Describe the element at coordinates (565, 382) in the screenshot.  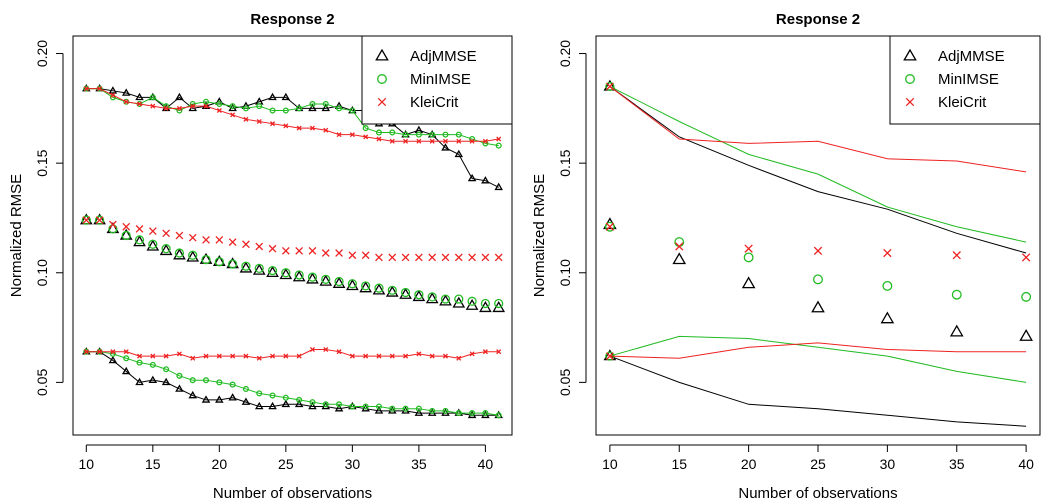
I see `panel-2-y-tick-label: 0.05` at that location.